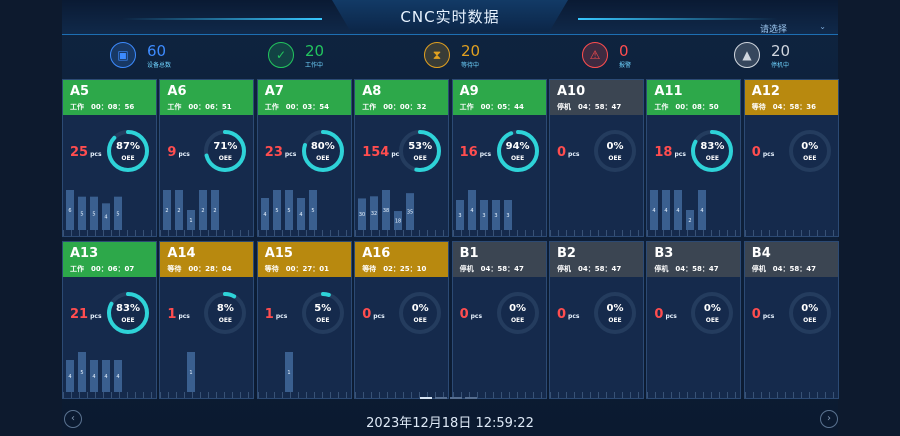  What do you see at coordinates (215, 211) in the screenshot?
I see `output-bar-label: 2` at bounding box center [215, 211].